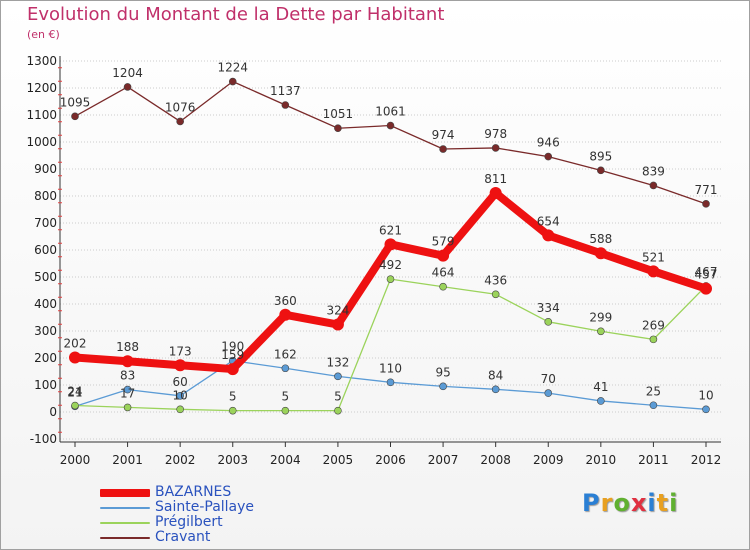 The width and height of the screenshot is (750, 550). What do you see at coordinates (600, 239) in the screenshot?
I see `data-label: 588` at bounding box center [600, 239].